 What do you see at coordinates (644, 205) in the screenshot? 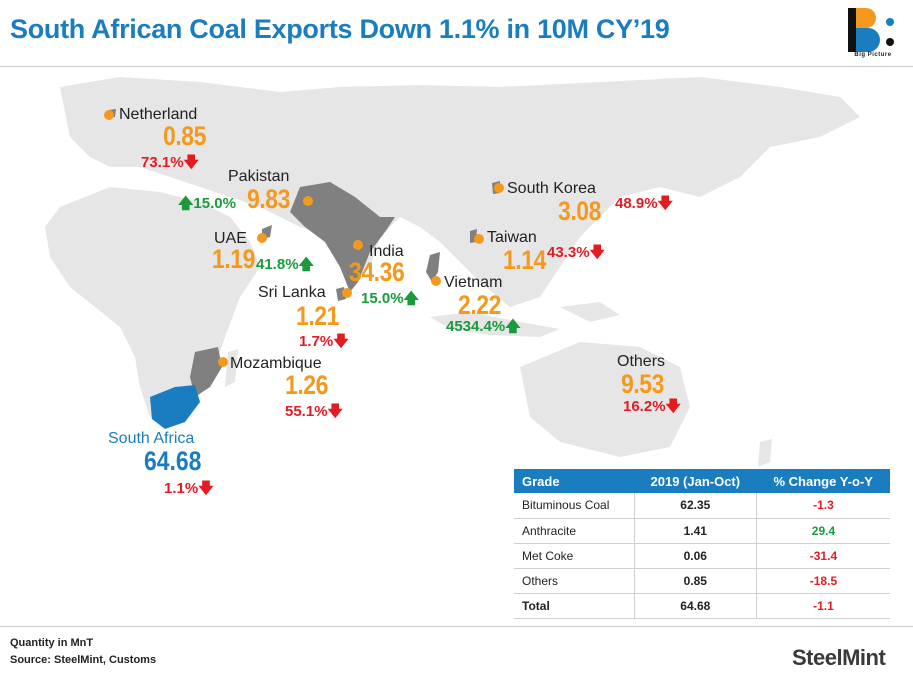
I see `south-korea-change: 48.9%🡇` at bounding box center [644, 205].